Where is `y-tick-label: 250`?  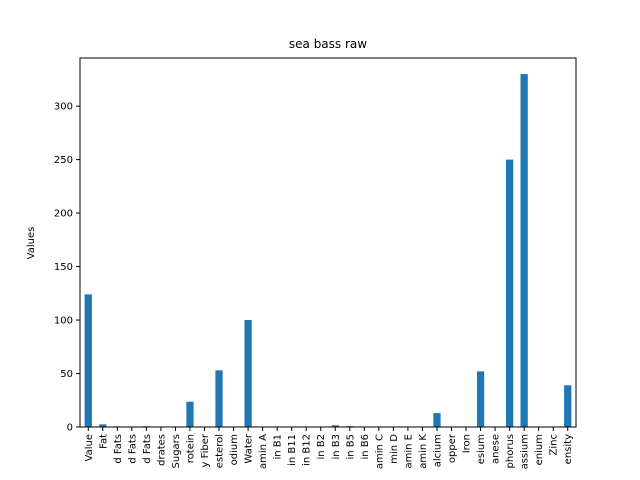 y-tick-label: 250 is located at coordinates (63, 160).